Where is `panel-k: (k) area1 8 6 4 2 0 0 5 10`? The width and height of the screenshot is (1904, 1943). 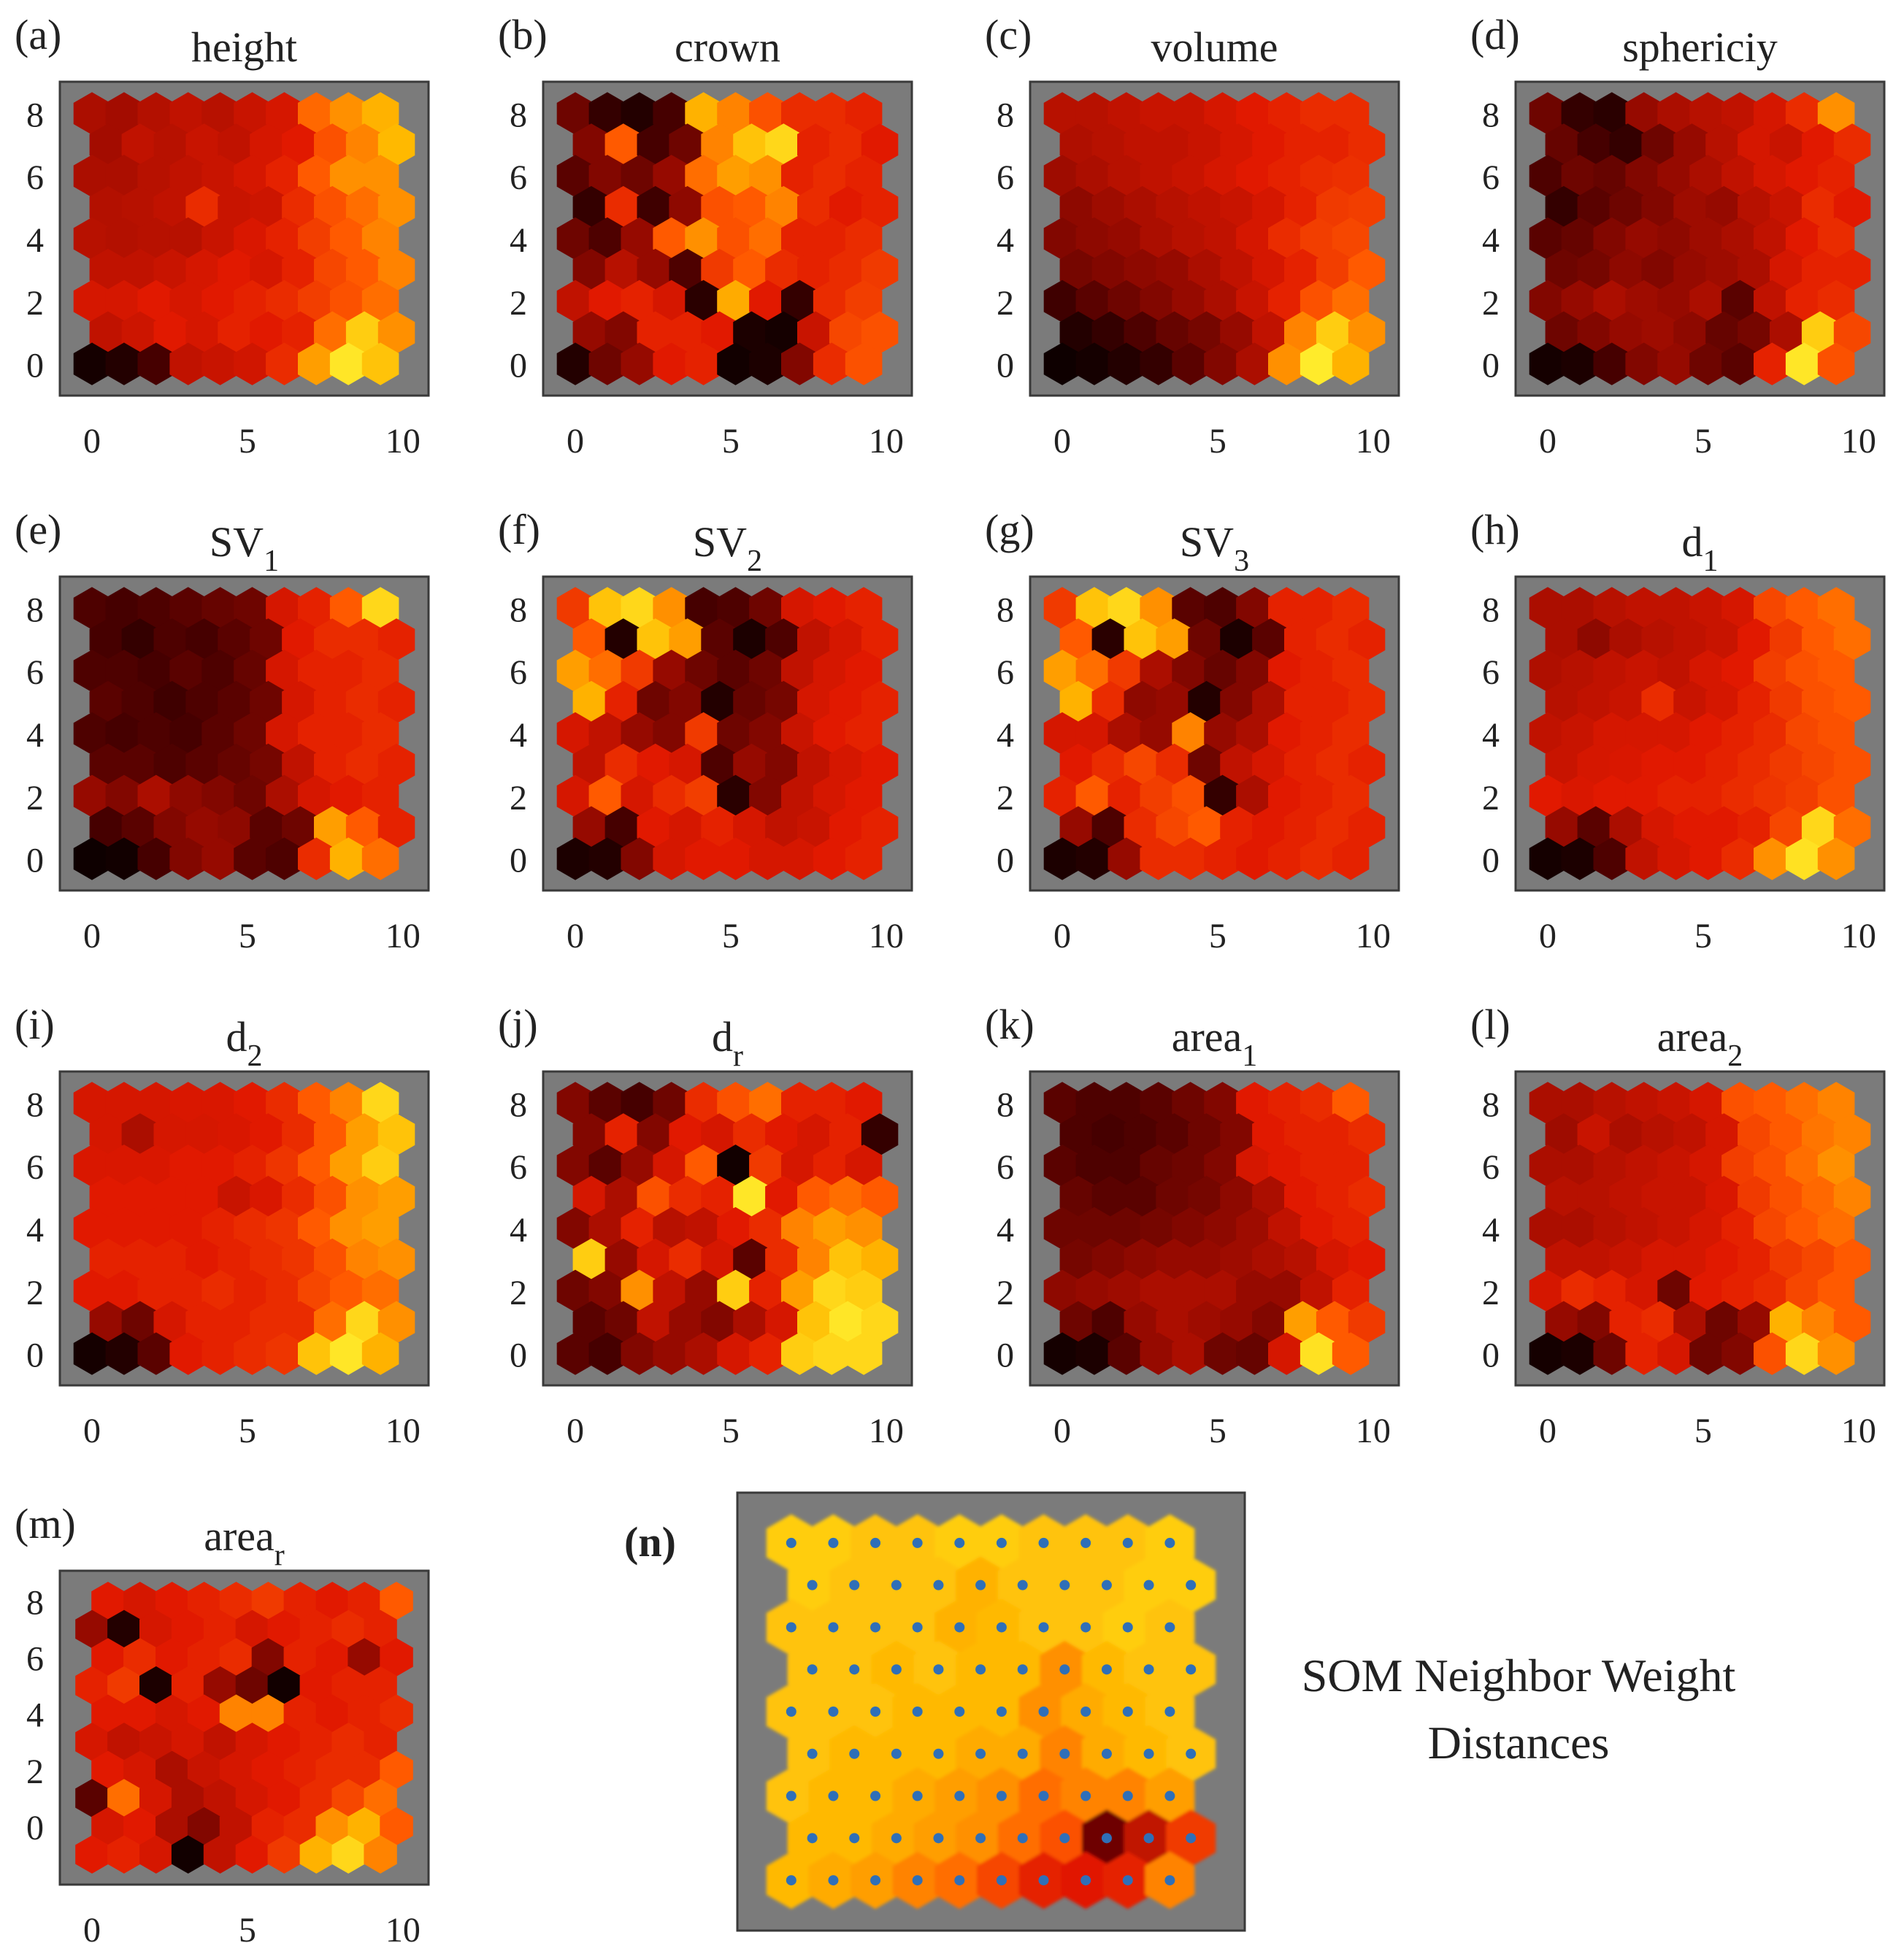 panel-k: (k) area1 8 6 4 2 0 0 5 10 is located at coordinates (1192, 1225).